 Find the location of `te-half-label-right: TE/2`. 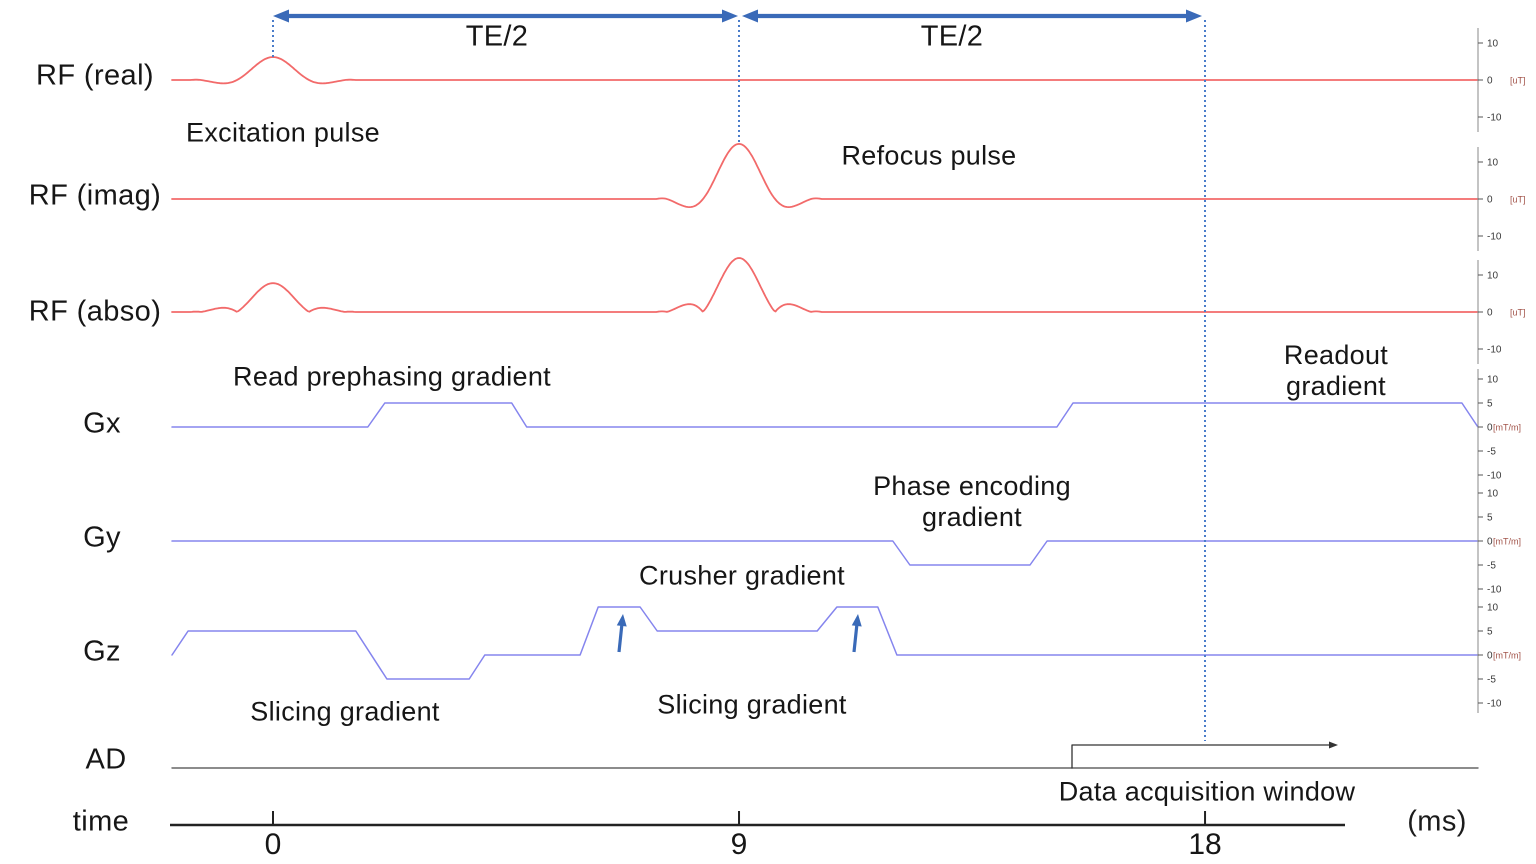

te-half-label-right: TE/2 is located at coordinates (952, 36).